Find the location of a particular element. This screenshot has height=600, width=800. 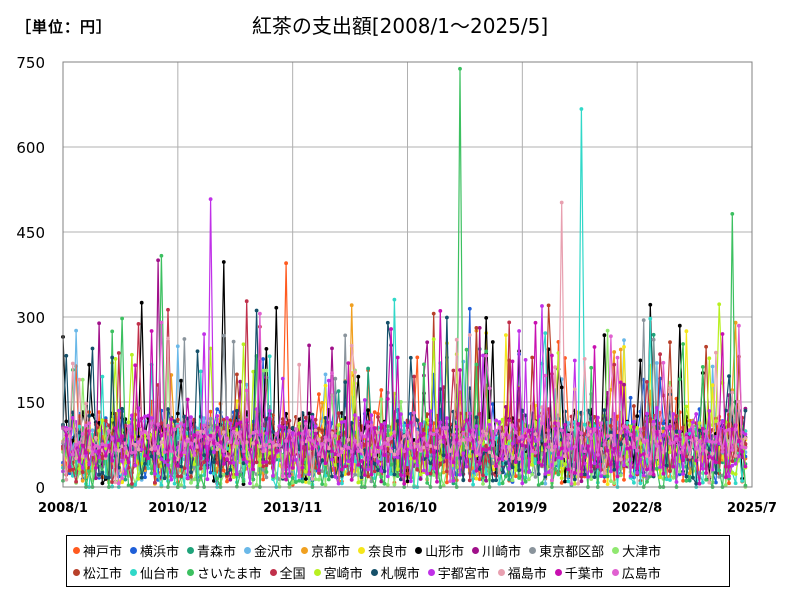

legend-item: 山形市 is located at coordinates (439, 550).